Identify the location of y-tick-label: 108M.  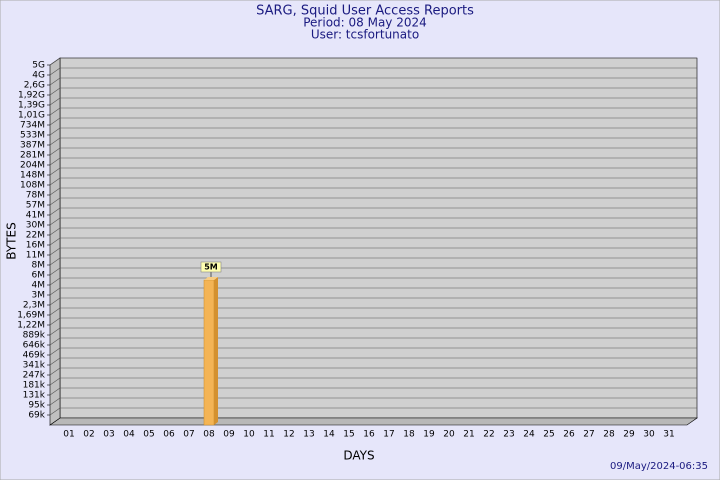
(32, 186).